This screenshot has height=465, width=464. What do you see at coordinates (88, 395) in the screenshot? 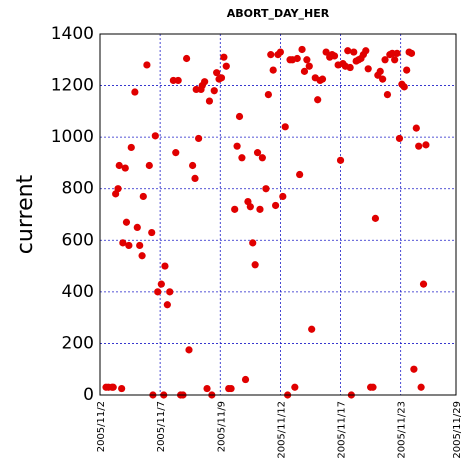
I see `y-tick-label: 0` at bounding box center [88, 395].